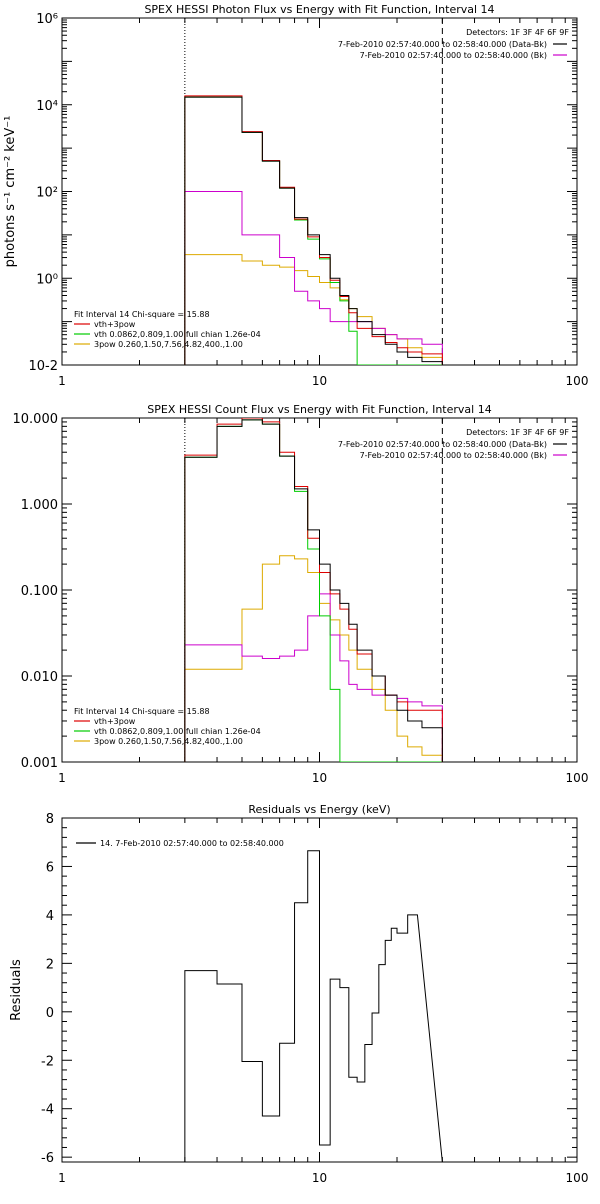 The width and height of the screenshot is (600, 1204). I want to click on y-axis-label: Residuals, so click(16, 990).